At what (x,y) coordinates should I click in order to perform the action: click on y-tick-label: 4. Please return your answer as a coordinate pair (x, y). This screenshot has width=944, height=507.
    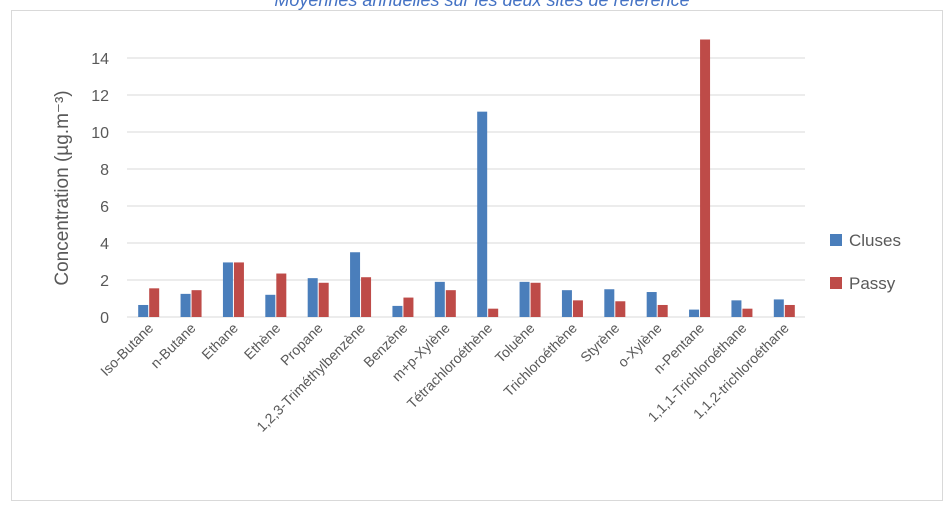
    Looking at the image, I should click on (104, 244).